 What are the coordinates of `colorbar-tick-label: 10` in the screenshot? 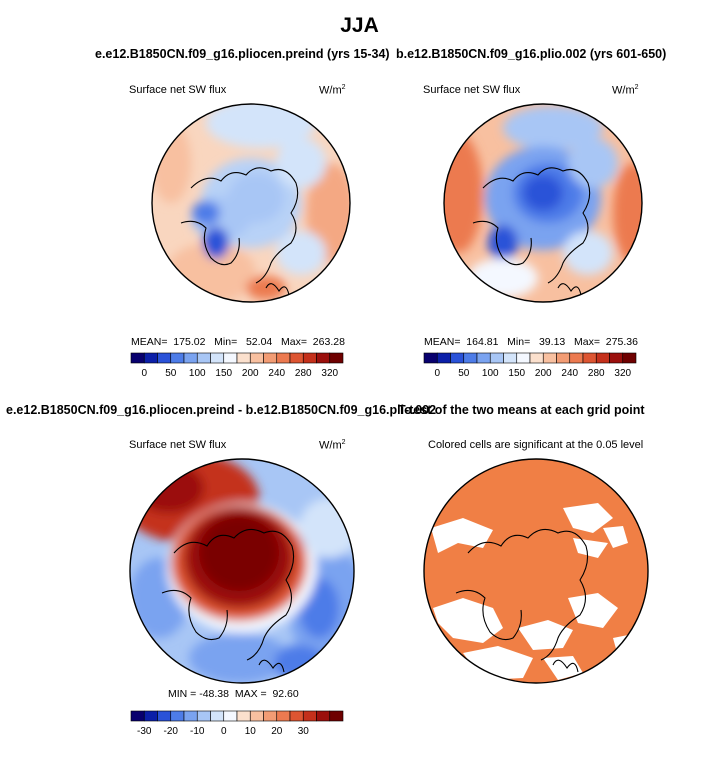 It's located at (251, 731).